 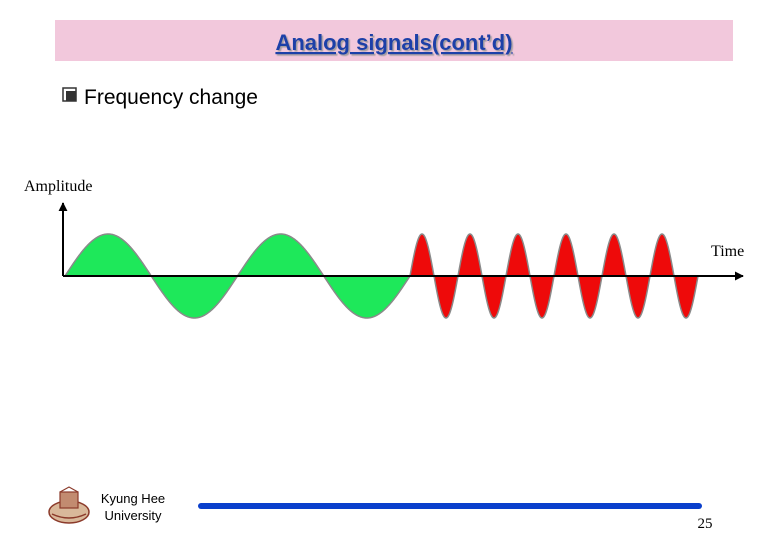 I want to click on bullet-icon, so click(x=69, y=94).